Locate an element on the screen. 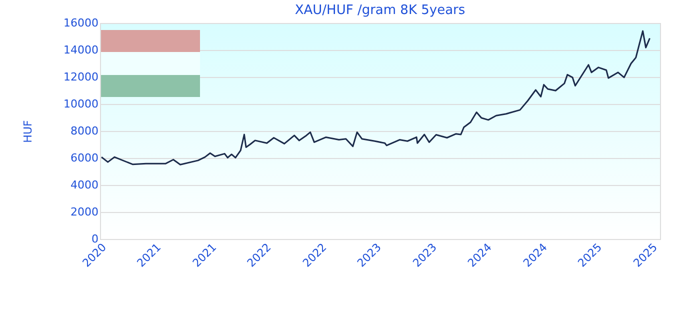 This screenshot has height=320, width=680. y-tick-label: 8000 is located at coordinates (84, 131).